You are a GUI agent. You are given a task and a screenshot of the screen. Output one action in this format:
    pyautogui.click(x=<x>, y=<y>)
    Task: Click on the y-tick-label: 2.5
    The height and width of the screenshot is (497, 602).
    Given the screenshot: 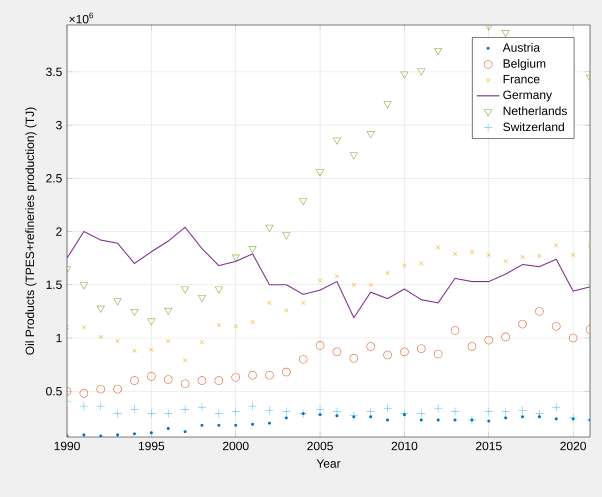 What is the action you would take?
    pyautogui.click(x=54, y=178)
    